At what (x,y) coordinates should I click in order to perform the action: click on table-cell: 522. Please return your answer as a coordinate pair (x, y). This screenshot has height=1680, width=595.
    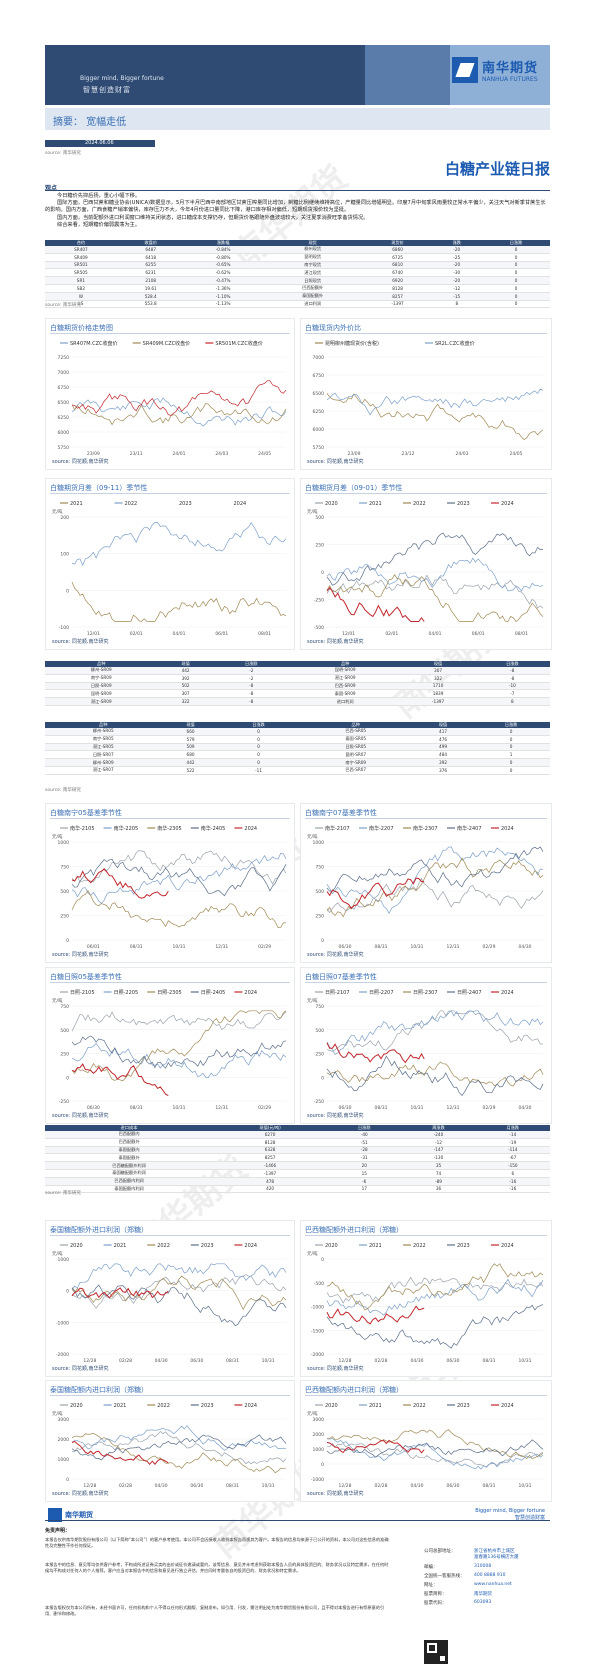
    Looking at the image, I should click on (190, 770).